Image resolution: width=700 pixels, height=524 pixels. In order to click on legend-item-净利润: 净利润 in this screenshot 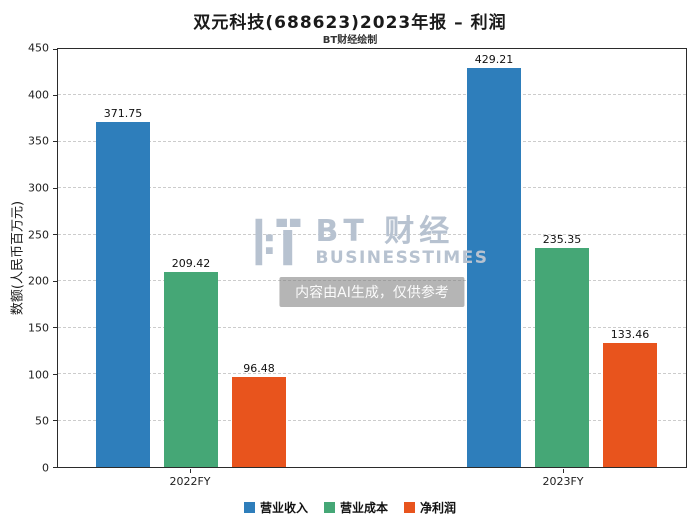, I will do `click(430, 507)`.